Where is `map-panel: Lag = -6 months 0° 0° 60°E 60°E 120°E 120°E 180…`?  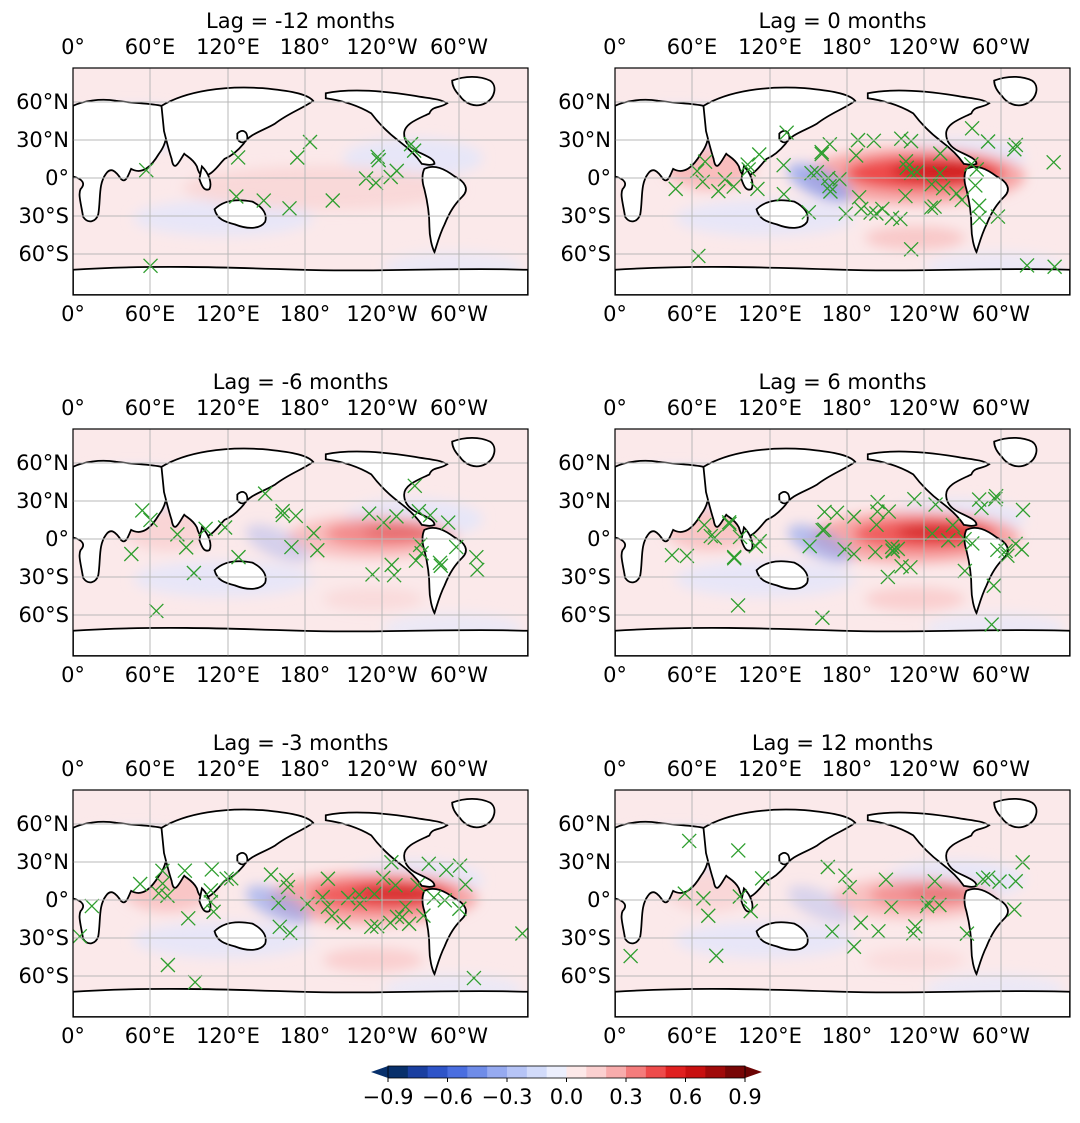
map-panel: Lag = -6 months 0° 0° 60°E 60°E 120°E 120°E 180… is located at coordinates (272, 528).